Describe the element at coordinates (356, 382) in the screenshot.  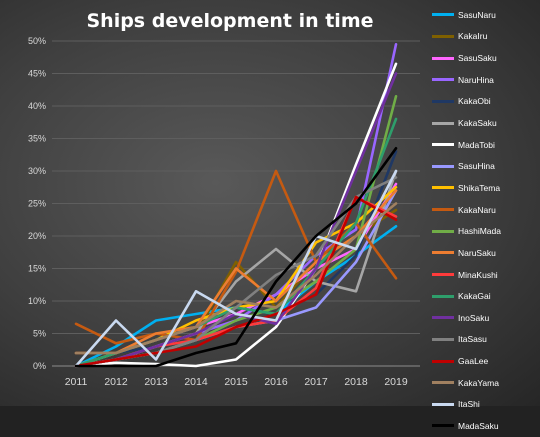
I see `x-tick-label: 2018` at that location.